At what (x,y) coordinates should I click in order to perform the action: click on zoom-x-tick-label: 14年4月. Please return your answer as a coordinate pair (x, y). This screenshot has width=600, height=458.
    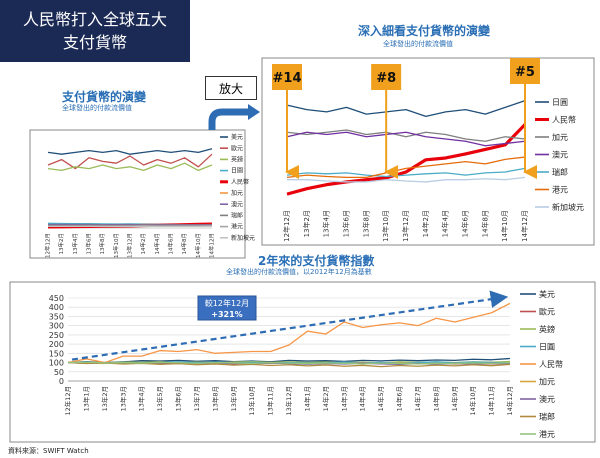
    Looking at the image, I should click on (445, 223).